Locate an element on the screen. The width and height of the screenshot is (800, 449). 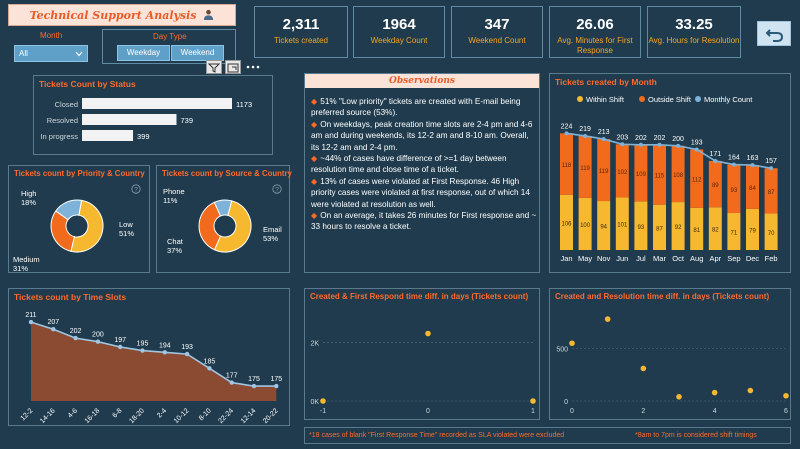
status-chart: Closed 1173 Resolved 739 In progress 399 is located at coordinates (146, 119).